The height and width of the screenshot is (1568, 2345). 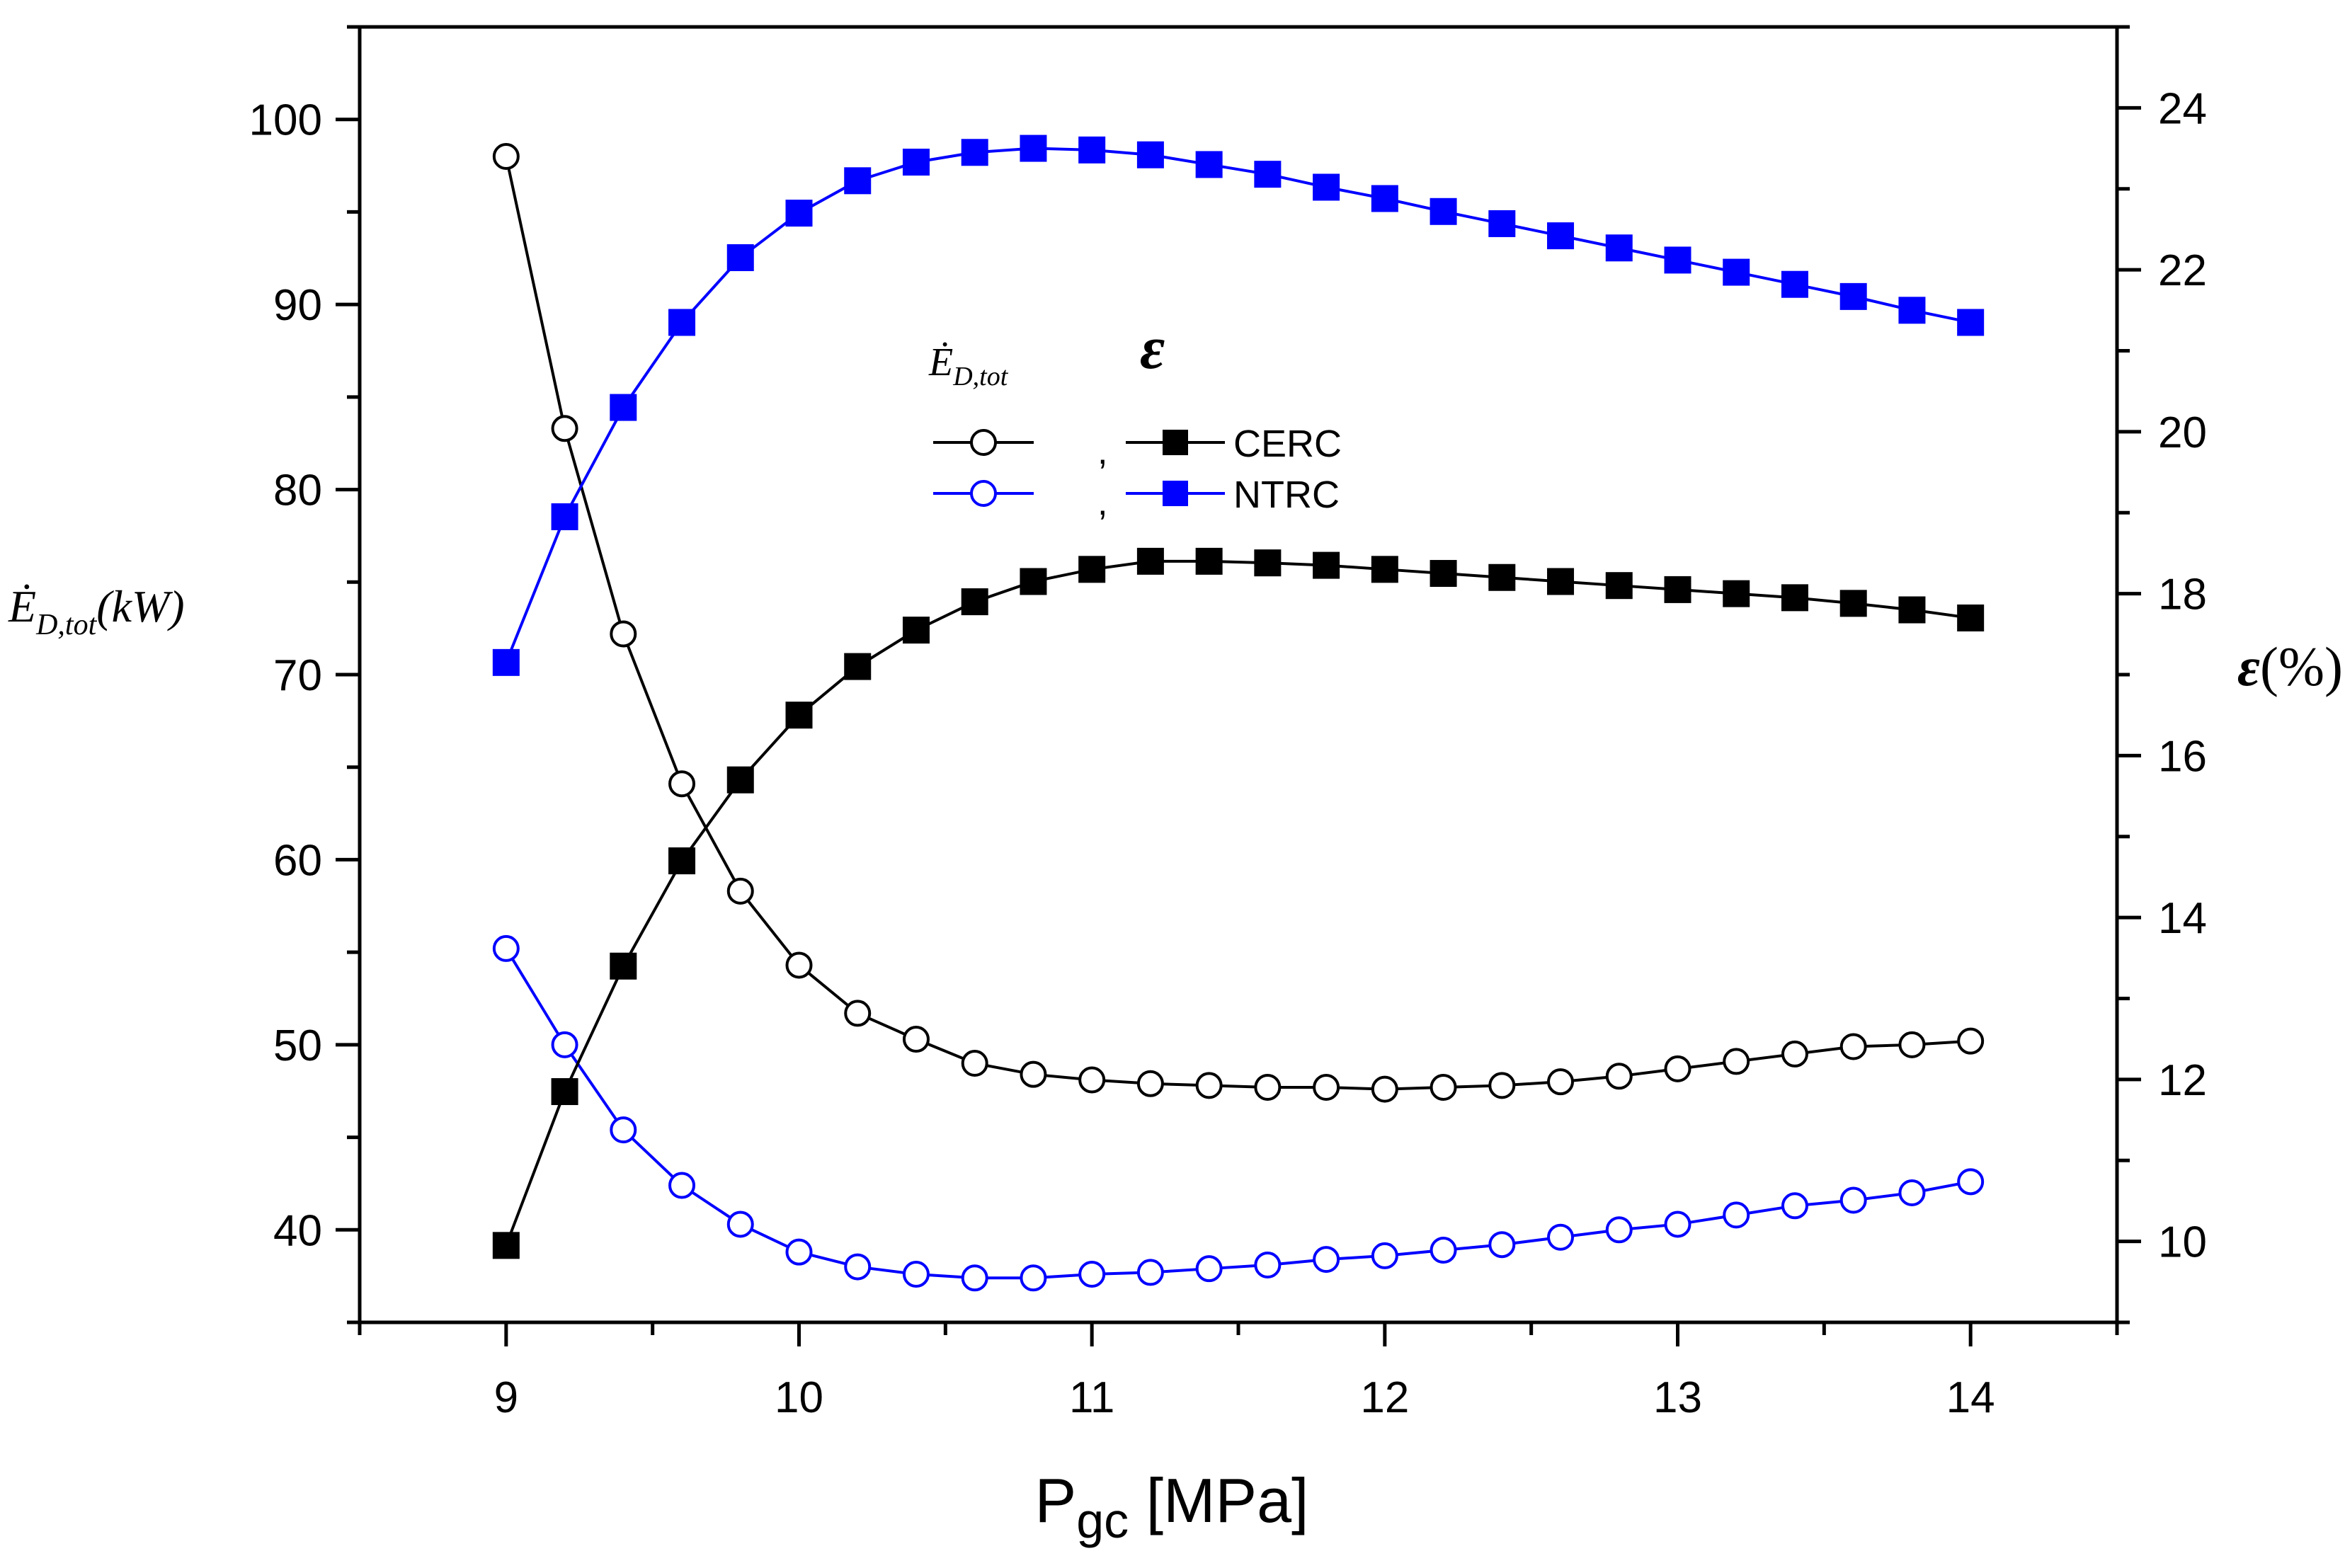 I want to click on y-right-axis-title: ε(%), so click(x=2290, y=666).